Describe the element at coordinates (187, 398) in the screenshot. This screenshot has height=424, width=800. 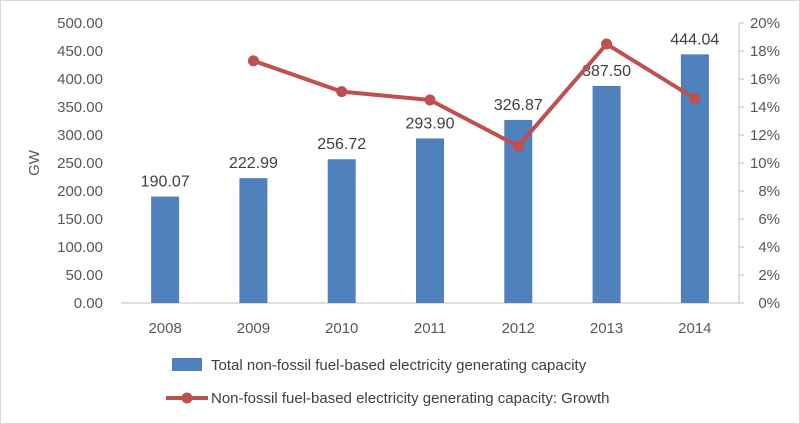
I see `legend-line-marker` at that location.